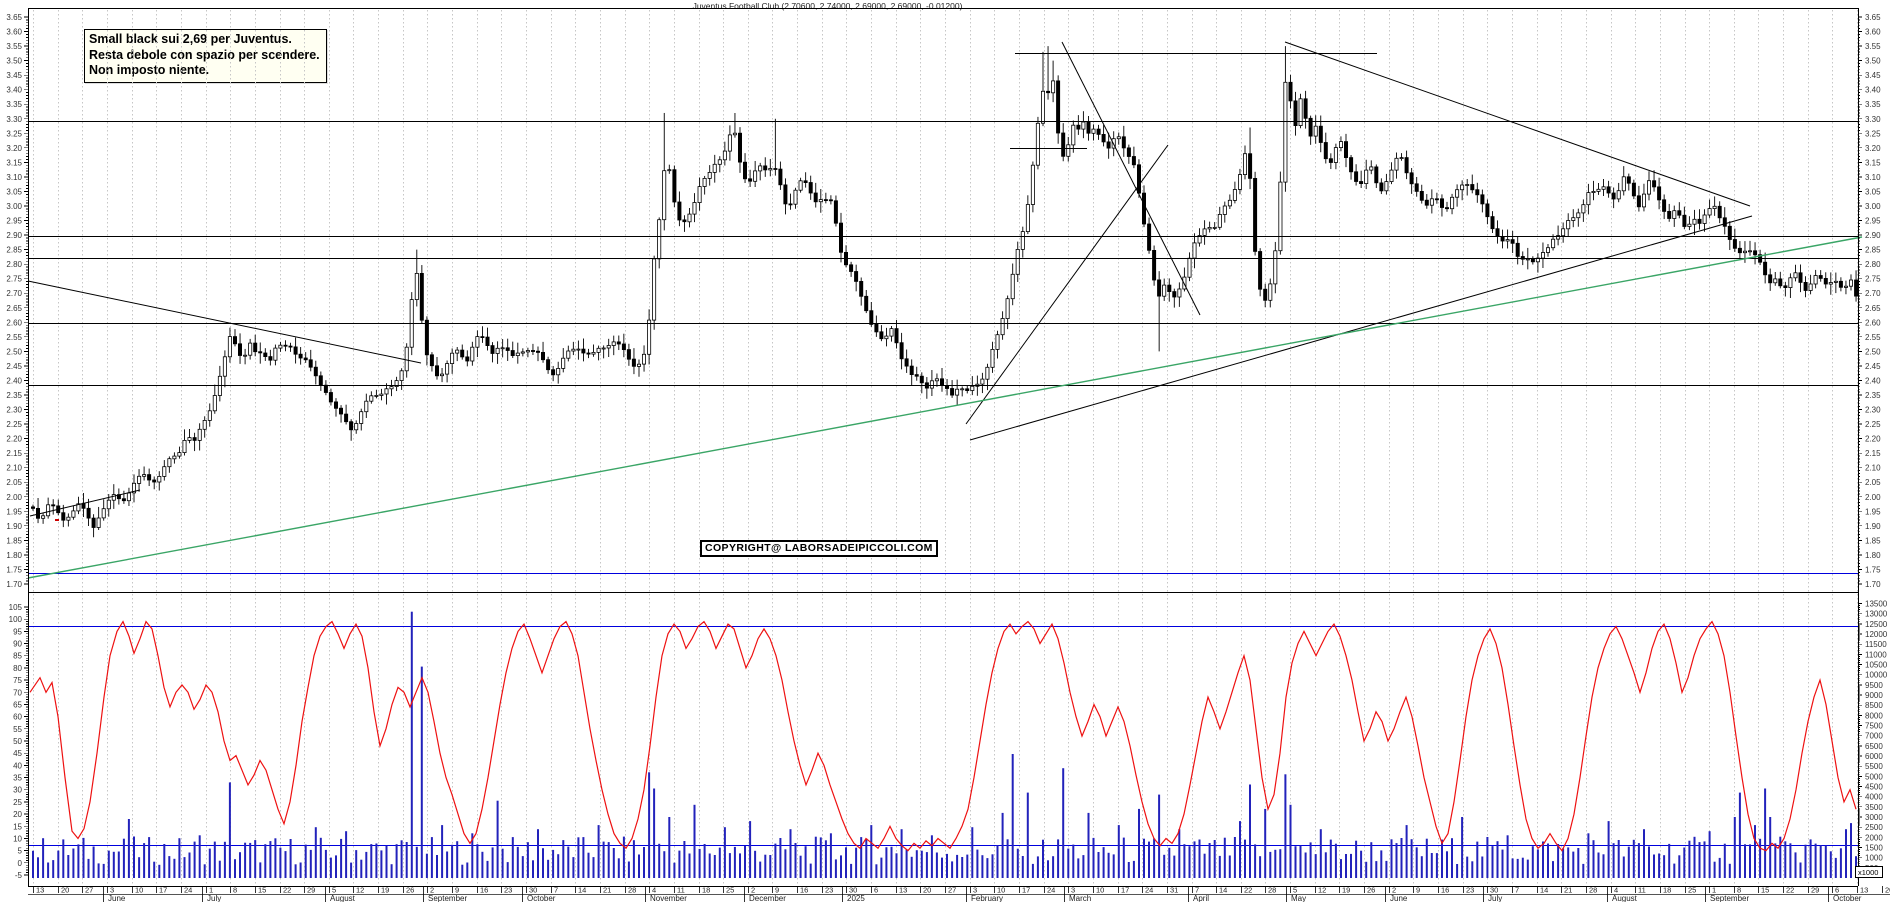 The width and height of the screenshot is (1890, 902). Describe the element at coordinates (1873, 133) in the screenshot. I see `svg-text: 3.25` at that location.